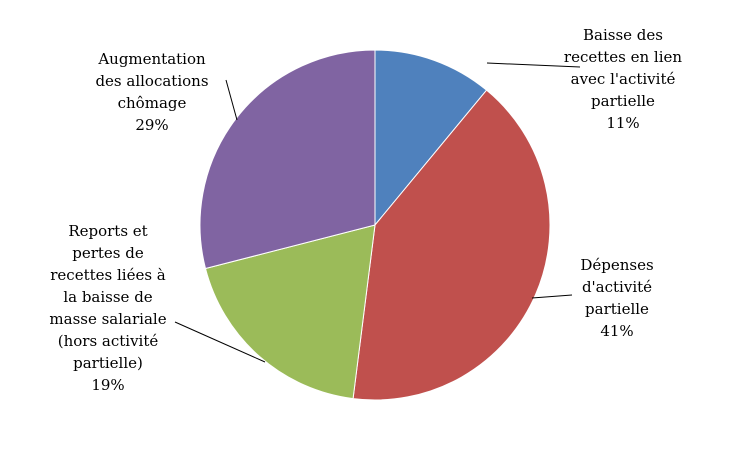 The height and width of the screenshot is (450, 750). What do you see at coordinates (107, 319) in the screenshot?
I see `slice-label-line: masse salariale` at bounding box center [107, 319].